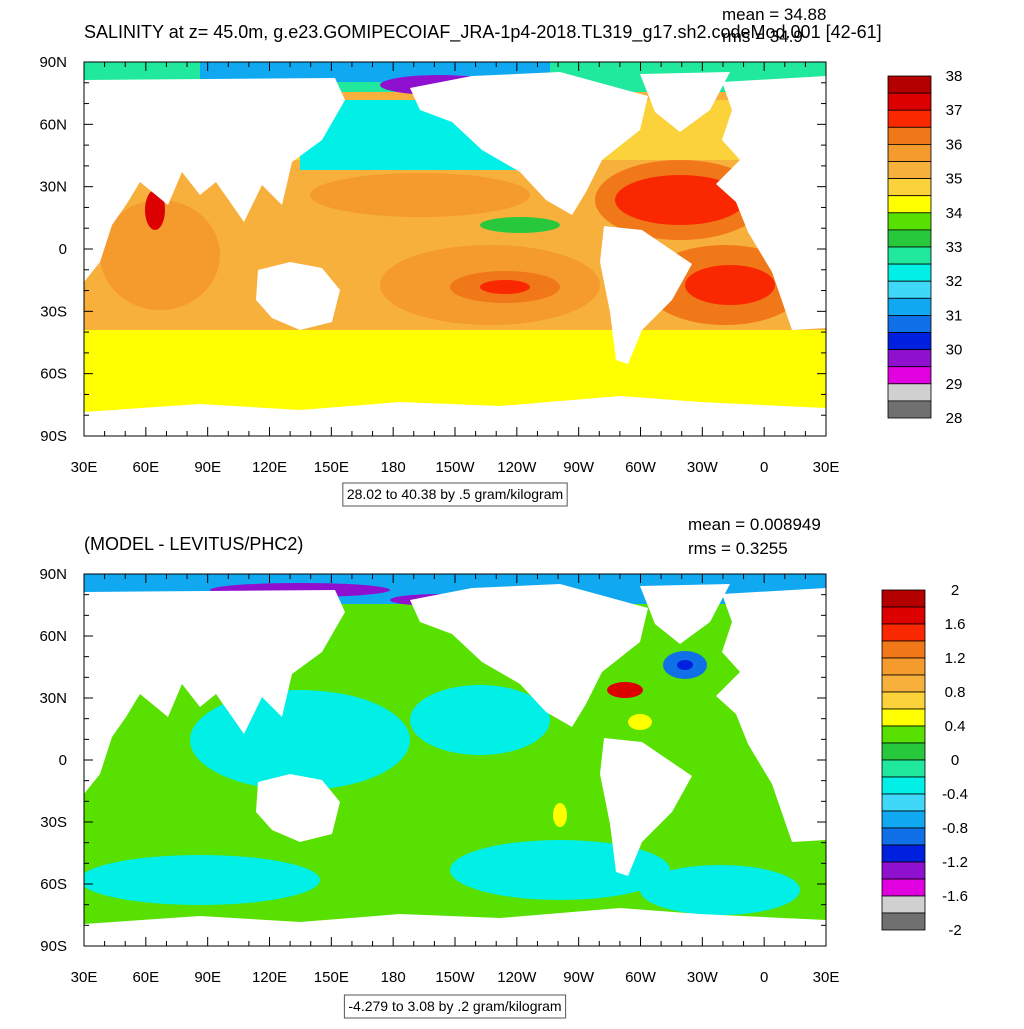  What do you see at coordinates (954, 315) in the screenshot?
I see `colorbar-label: 31` at bounding box center [954, 315].